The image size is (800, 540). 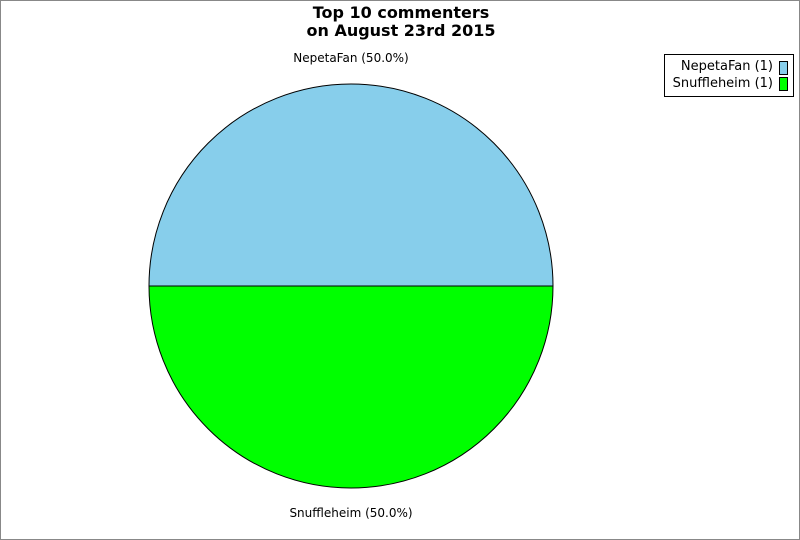 I want to click on legend: NepetaFan (1) Snuffleheim (1), so click(x=729, y=75).